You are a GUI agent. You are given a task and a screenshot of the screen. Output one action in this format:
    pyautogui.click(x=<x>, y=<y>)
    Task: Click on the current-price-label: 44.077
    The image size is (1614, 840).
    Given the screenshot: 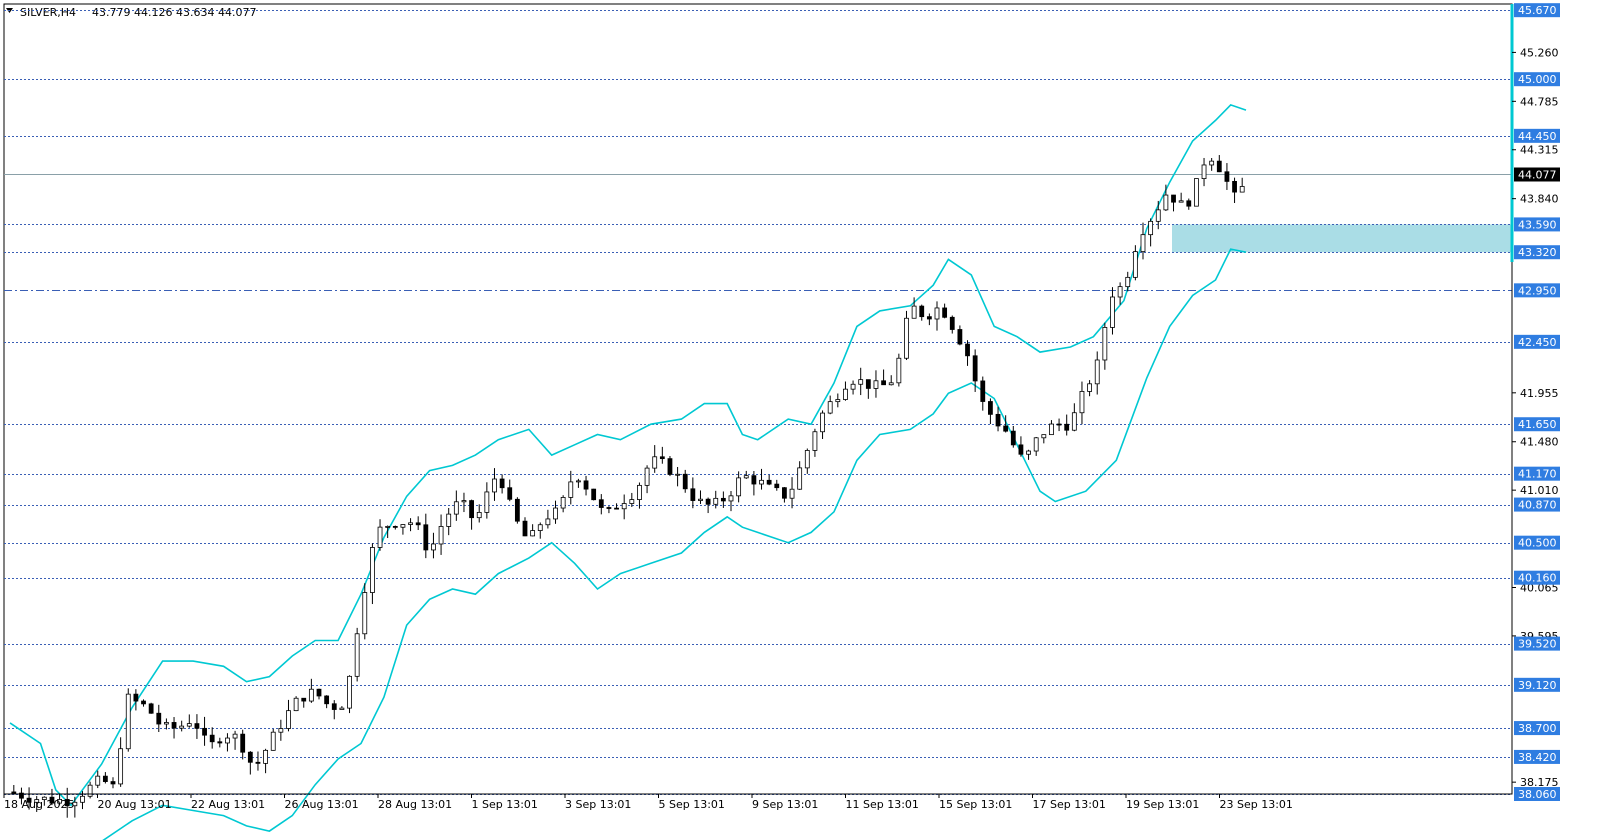 What is the action you would take?
    pyautogui.click(x=1537, y=175)
    